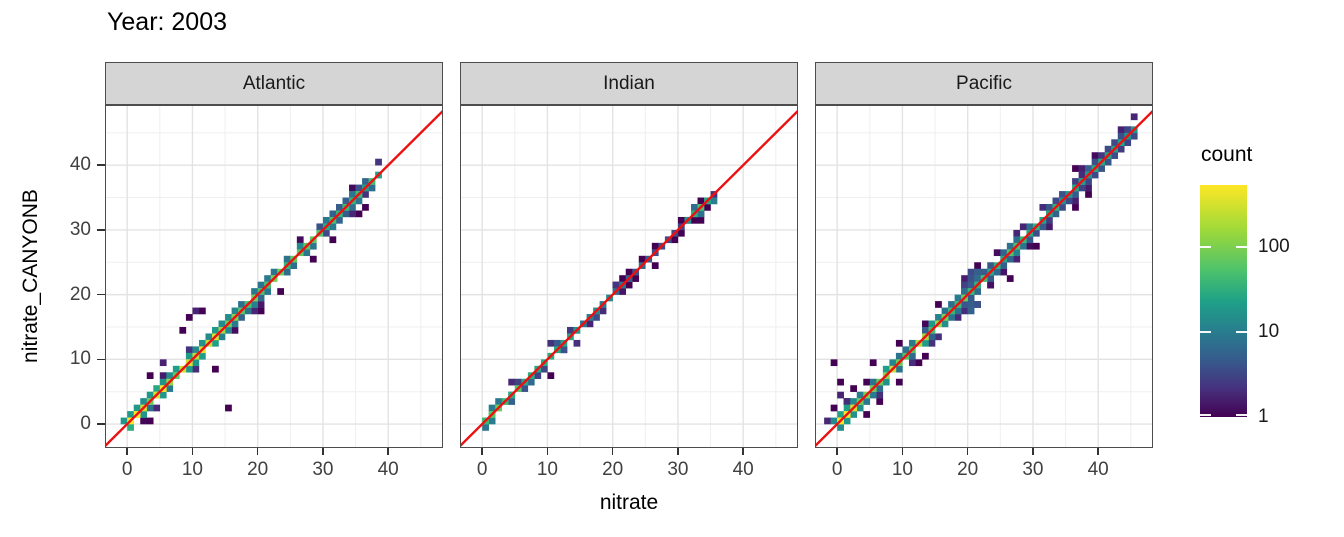  What do you see at coordinates (30, 276) in the screenshot?
I see `y-axis-title: nitrate_CANYONB` at bounding box center [30, 276].